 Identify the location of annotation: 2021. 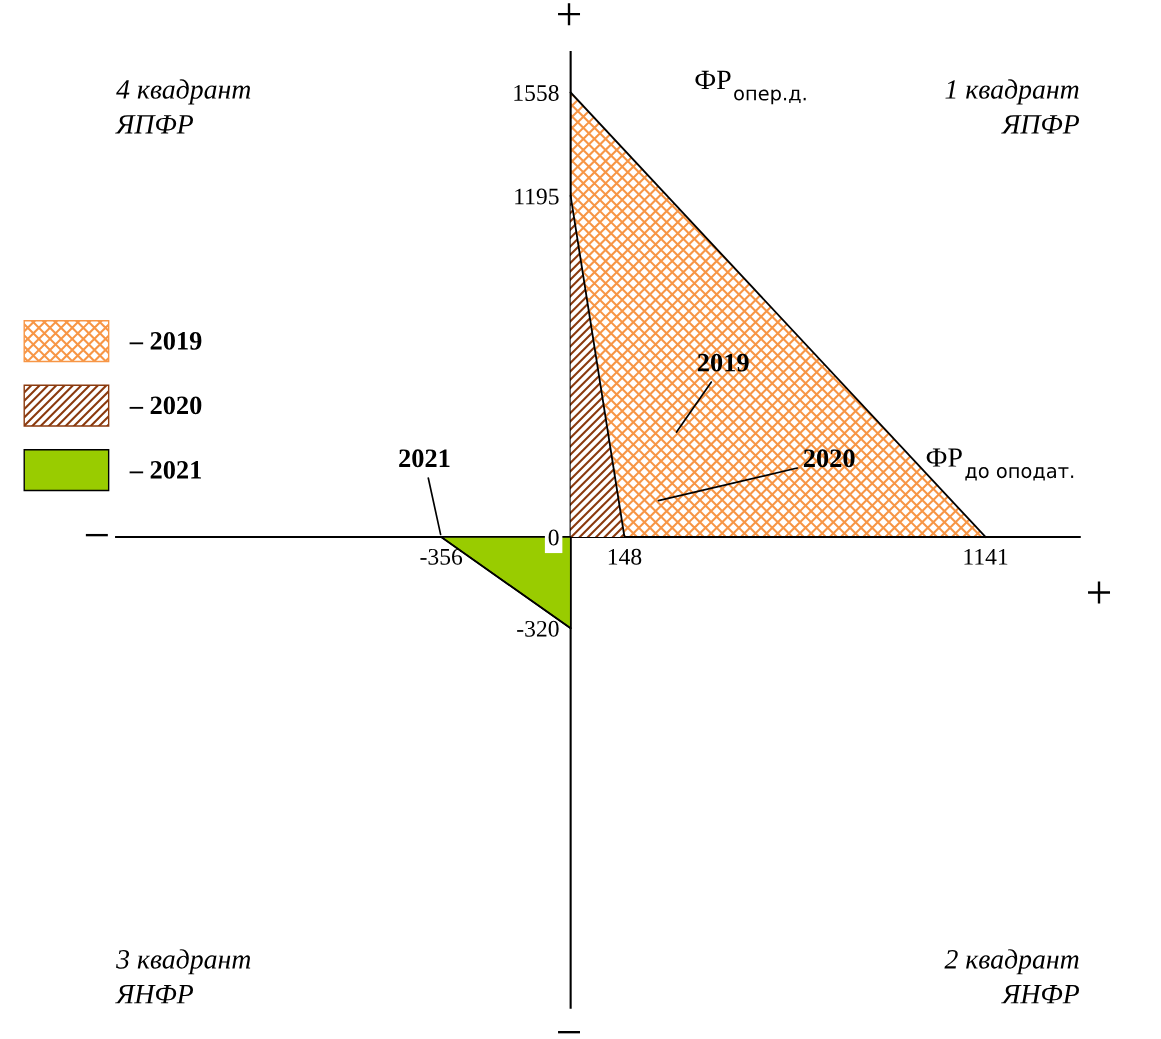
(424, 458).